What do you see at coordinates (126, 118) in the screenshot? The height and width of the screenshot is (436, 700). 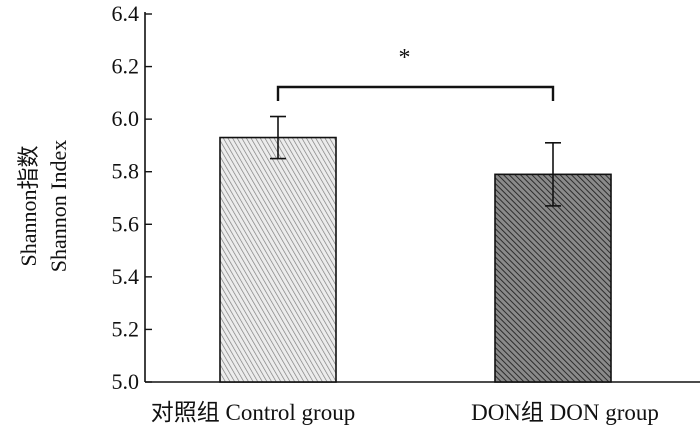 I see `y-tick-label: 6.0` at bounding box center [126, 118].